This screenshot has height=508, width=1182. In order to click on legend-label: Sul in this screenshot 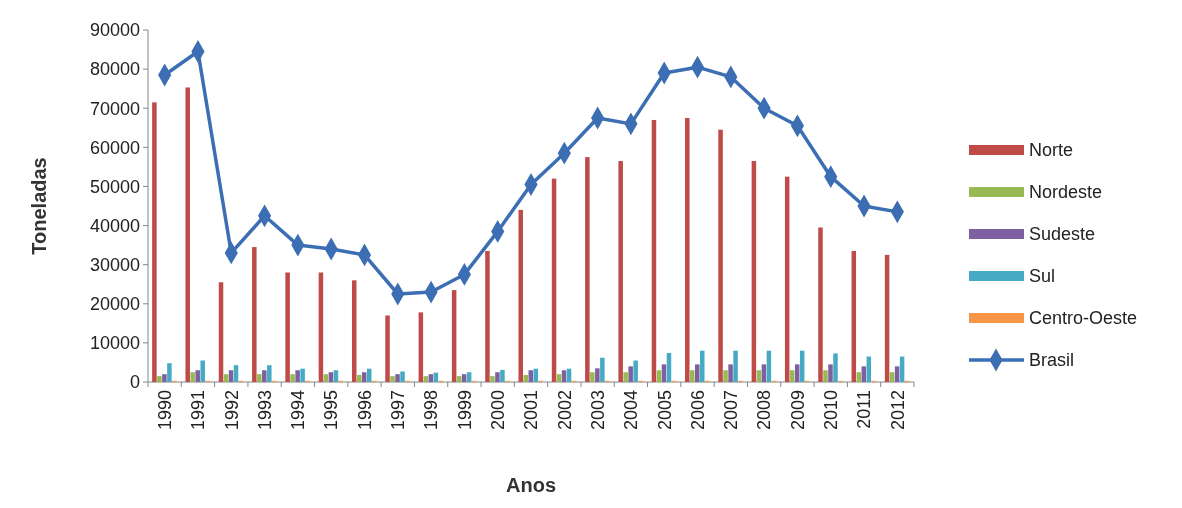, I will do `click(1042, 276)`.